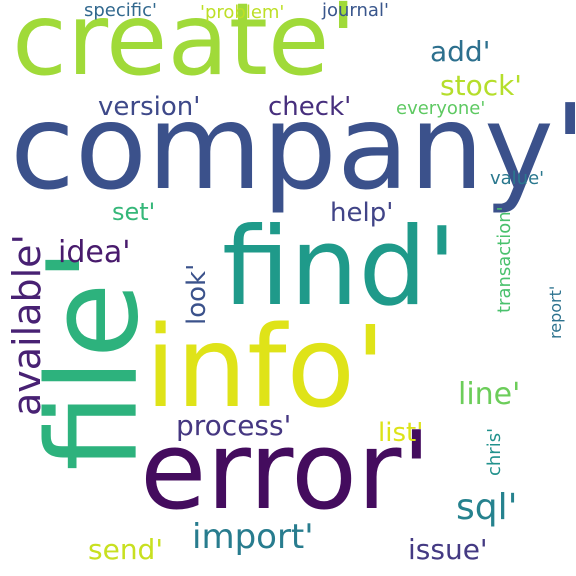 This screenshot has width=576, height=576. I want to click on word-help: help', so click(362, 213).